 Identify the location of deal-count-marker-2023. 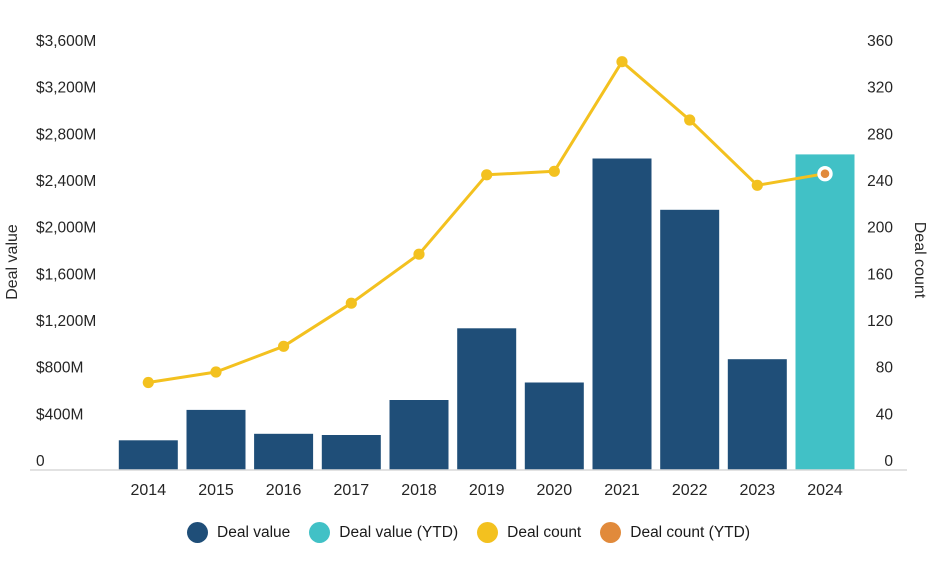
(757, 185).